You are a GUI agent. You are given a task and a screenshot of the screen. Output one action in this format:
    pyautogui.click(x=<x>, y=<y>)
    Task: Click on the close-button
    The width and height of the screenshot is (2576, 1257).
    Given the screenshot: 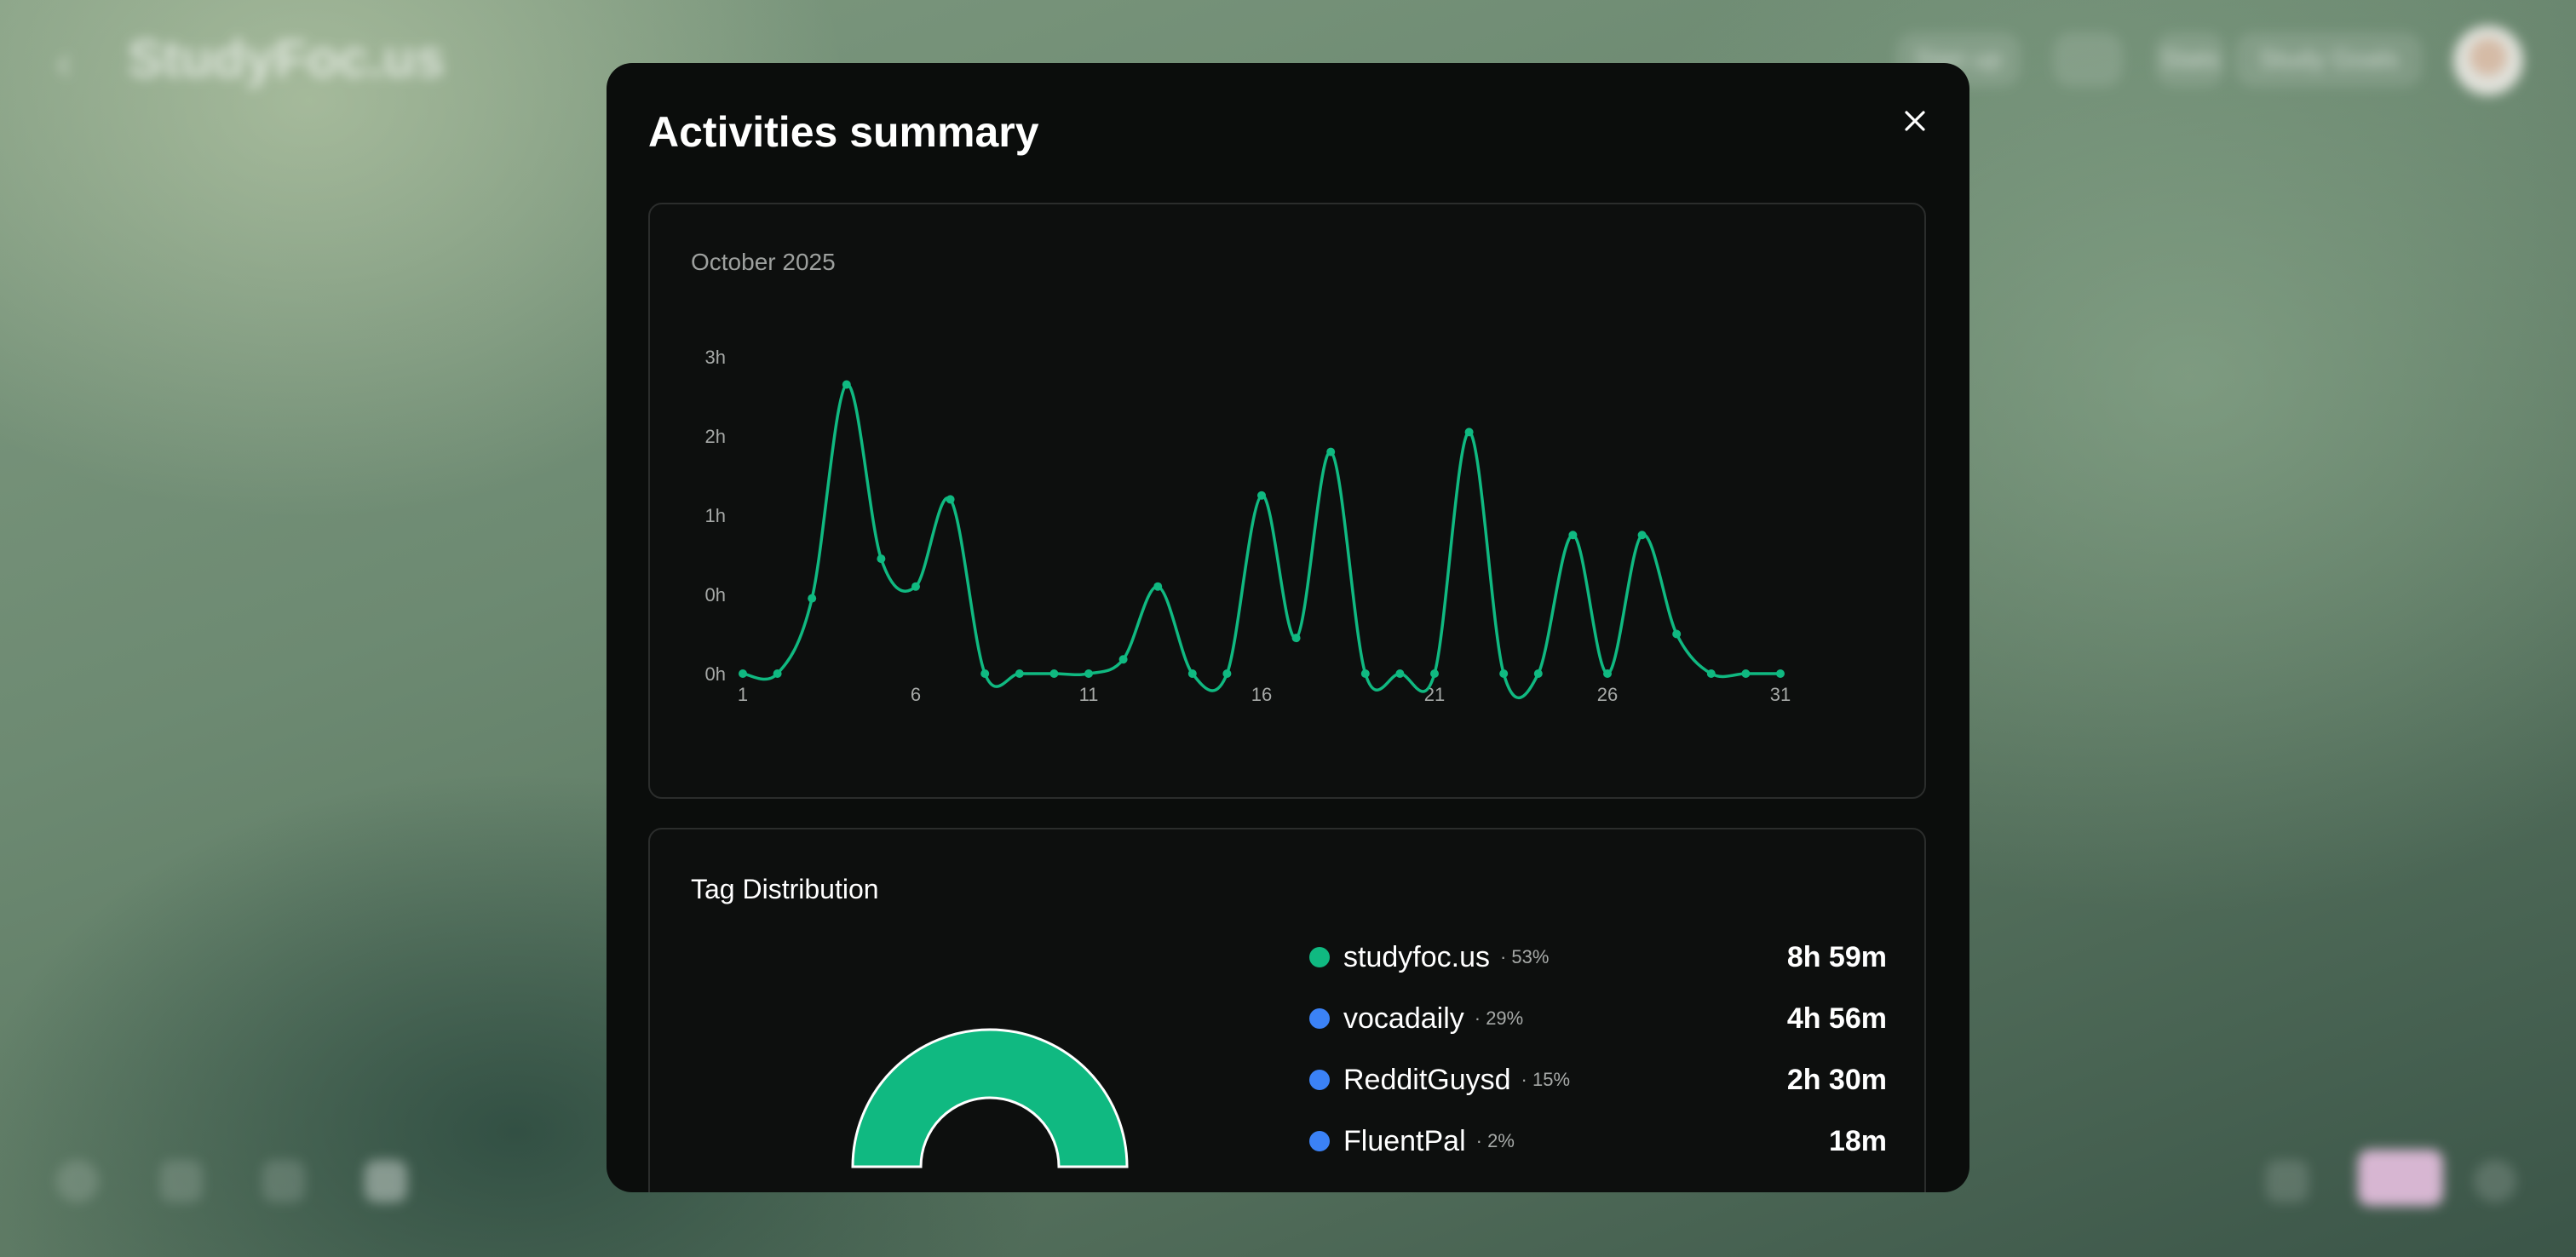 What is the action you would take?
    pyautogui.click(x=1915, y=121)
    